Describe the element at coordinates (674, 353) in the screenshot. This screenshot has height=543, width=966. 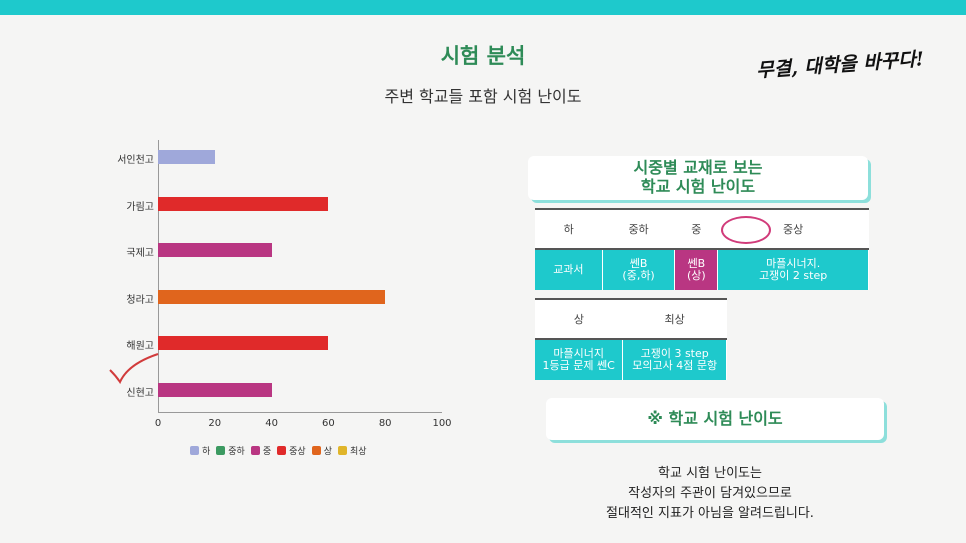
I see `cell-line: 고쟁이 3 step` at that location.